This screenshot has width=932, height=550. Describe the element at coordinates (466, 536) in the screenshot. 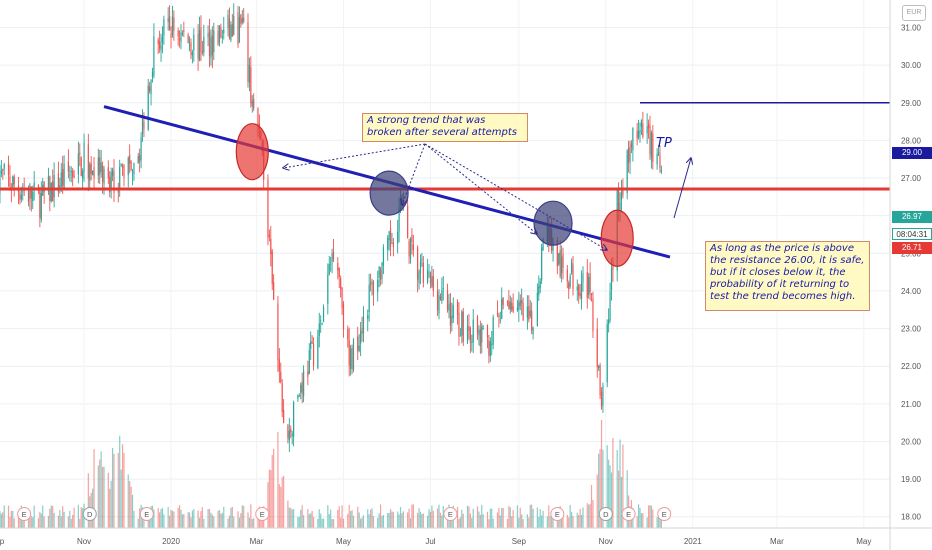

I see `time-axis: Sep Nov 2020 Mar May Jul Sep Nov 2021 Mar May` at that location.